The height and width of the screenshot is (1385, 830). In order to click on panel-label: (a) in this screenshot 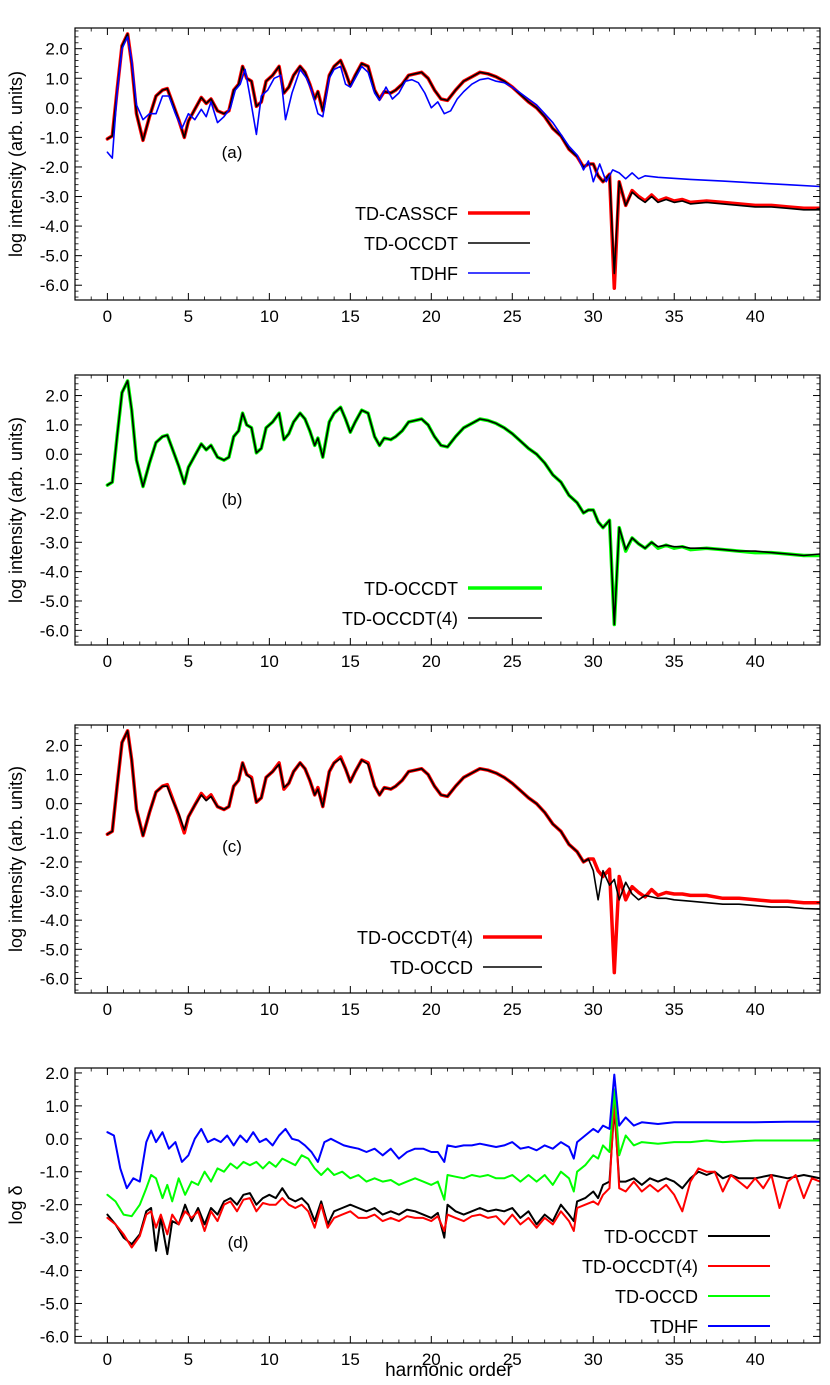, I will do `click(232, 152)`.